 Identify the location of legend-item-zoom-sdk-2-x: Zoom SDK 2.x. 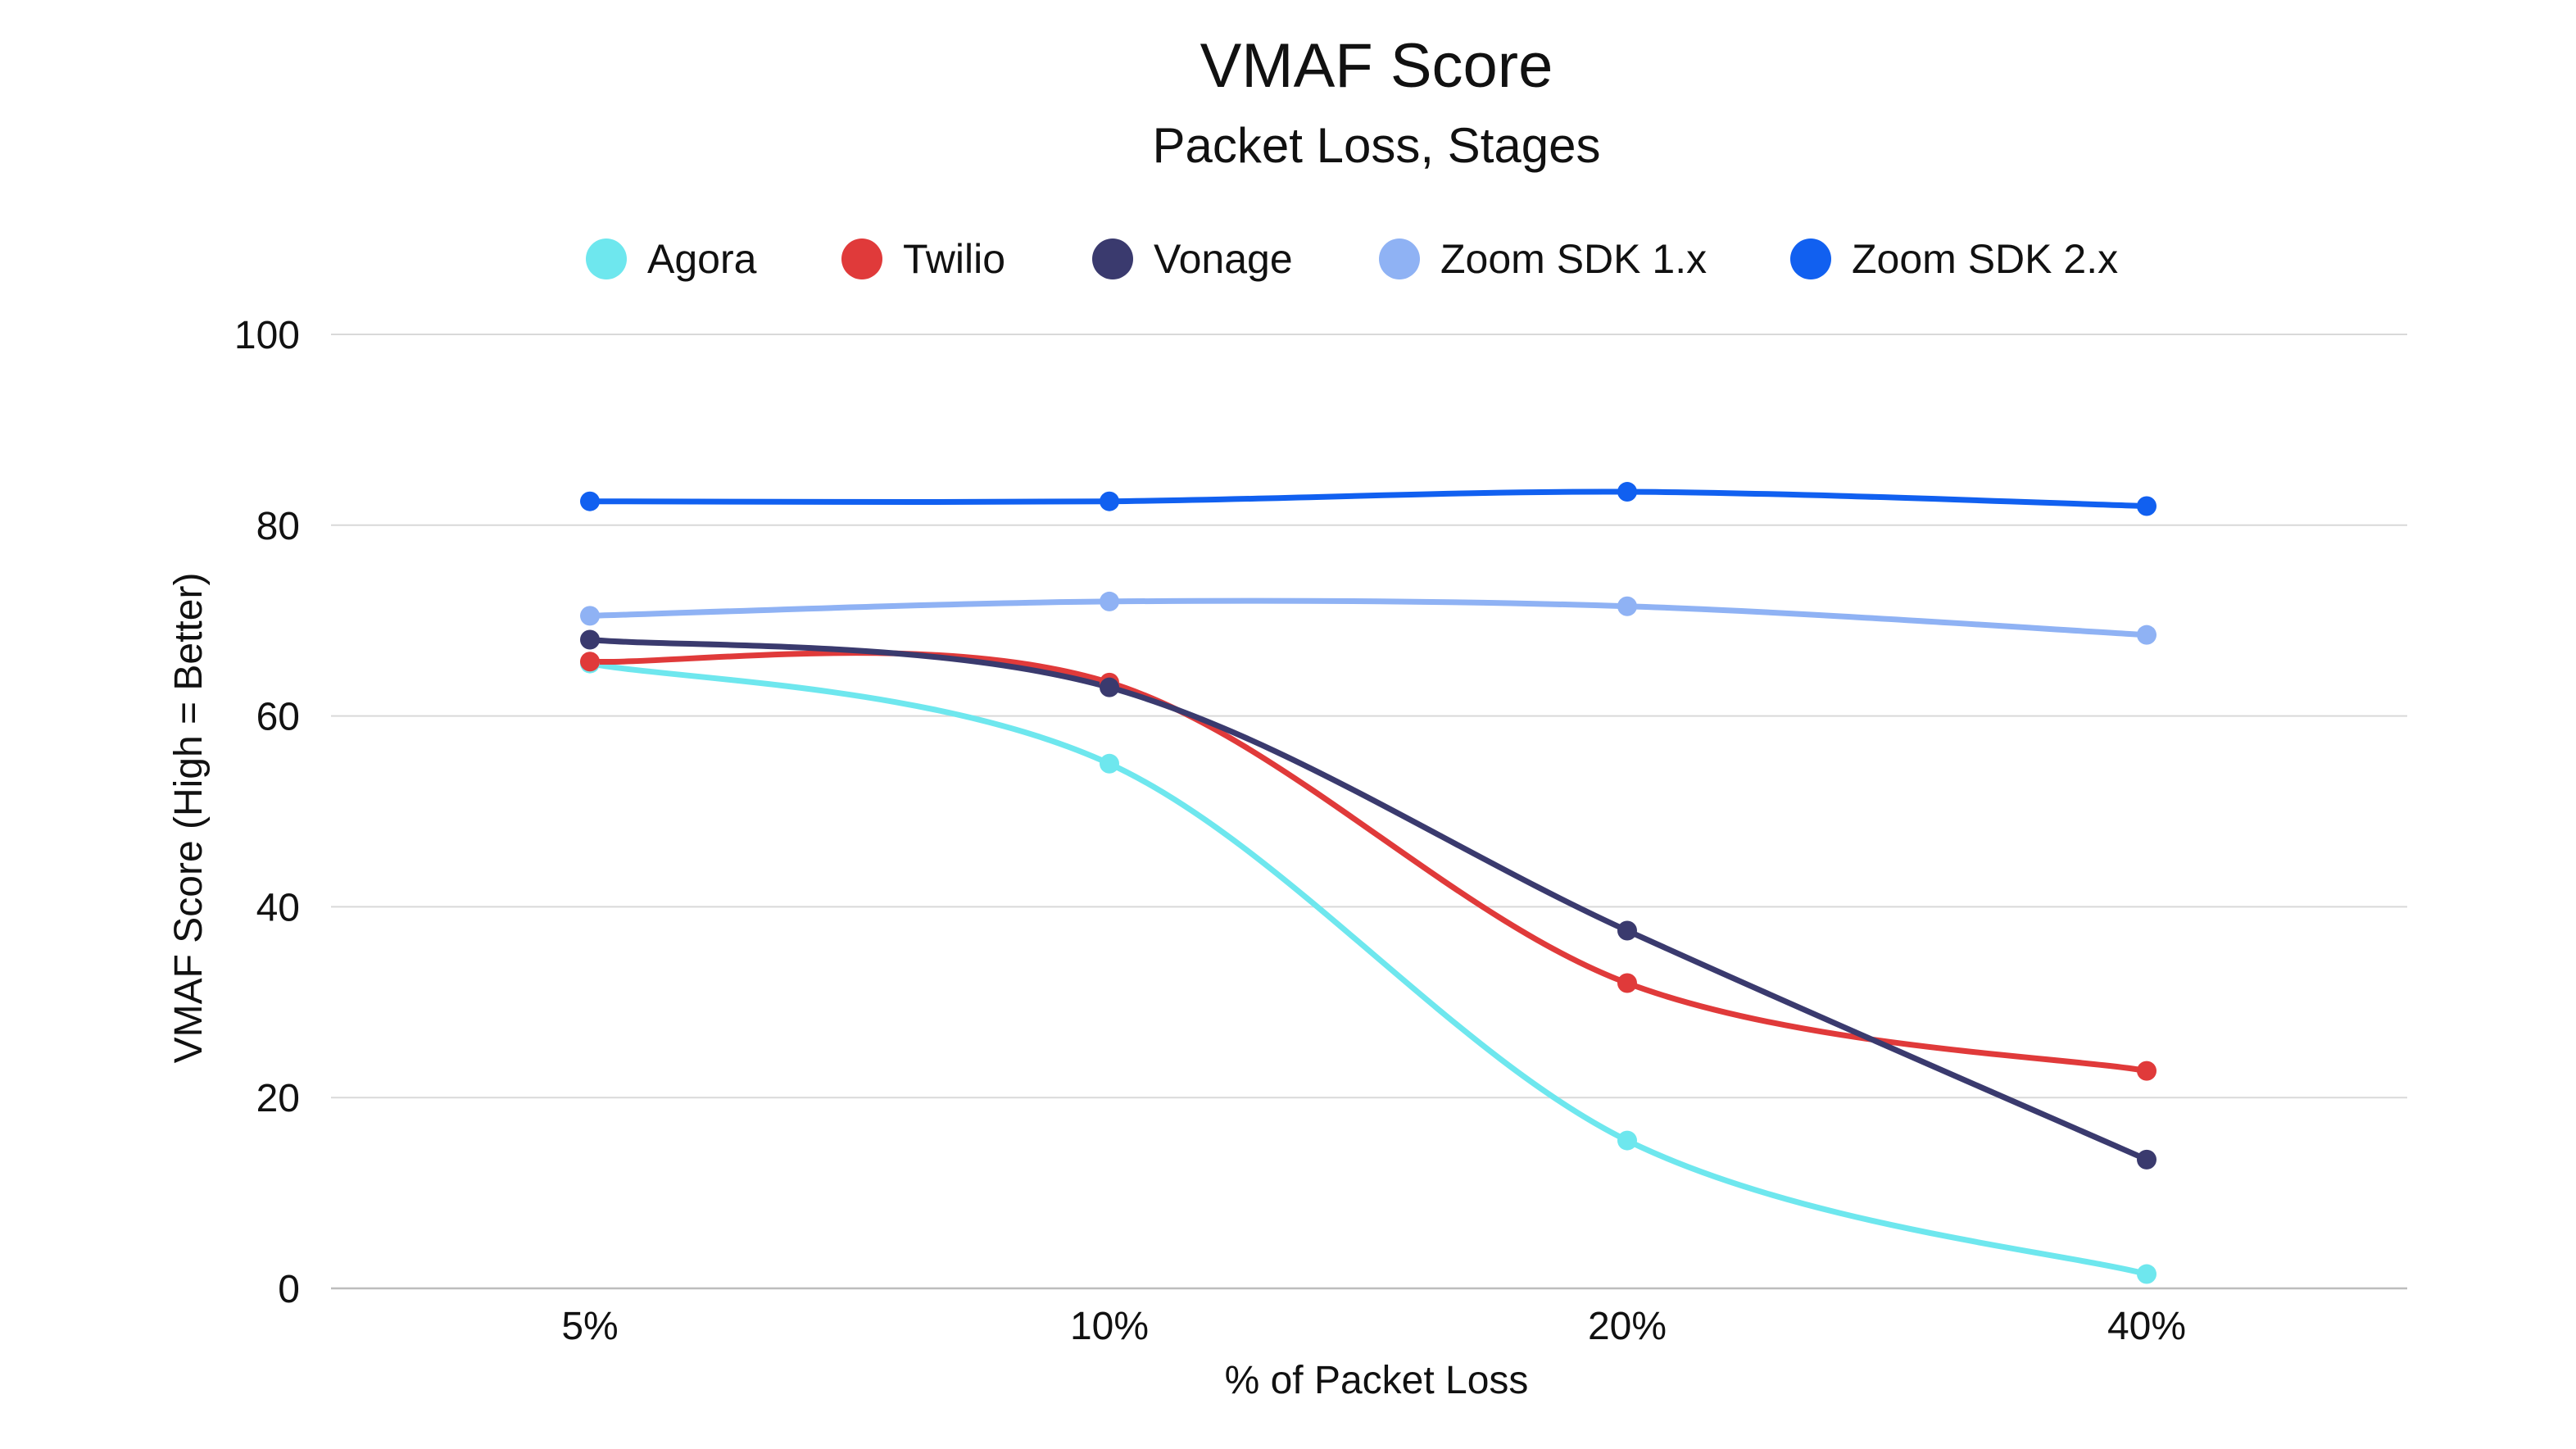
(1954, 259).